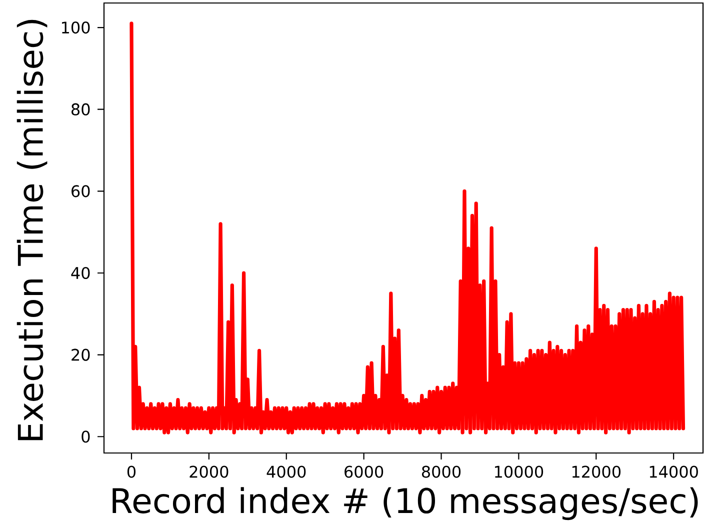  What do you see at coordinates (364, 472) in the screenshot?
I see `x-tick-label: 6000` at bounding box center [364, 472].